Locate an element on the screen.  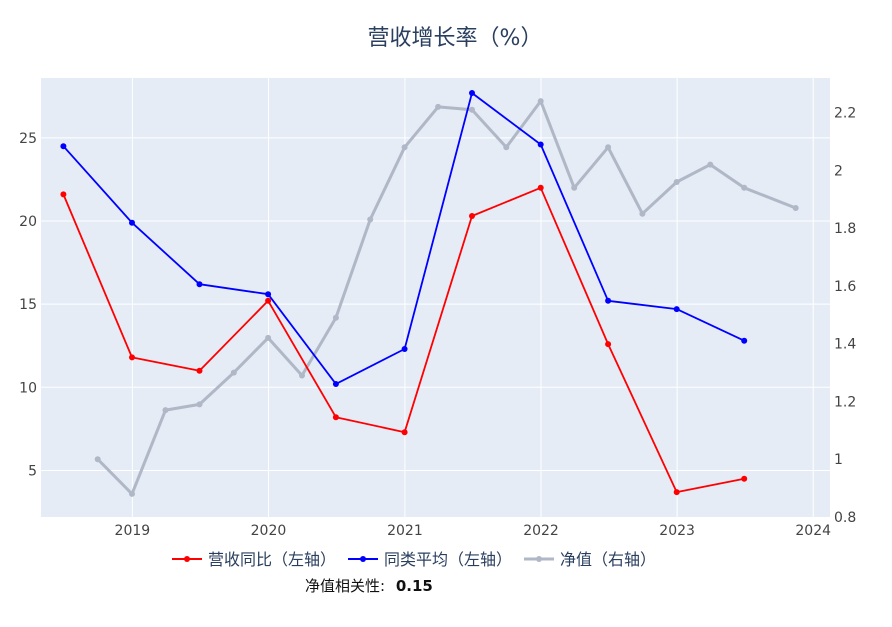
y-left-tick-label: 25 is located at coordinates (28, 139).